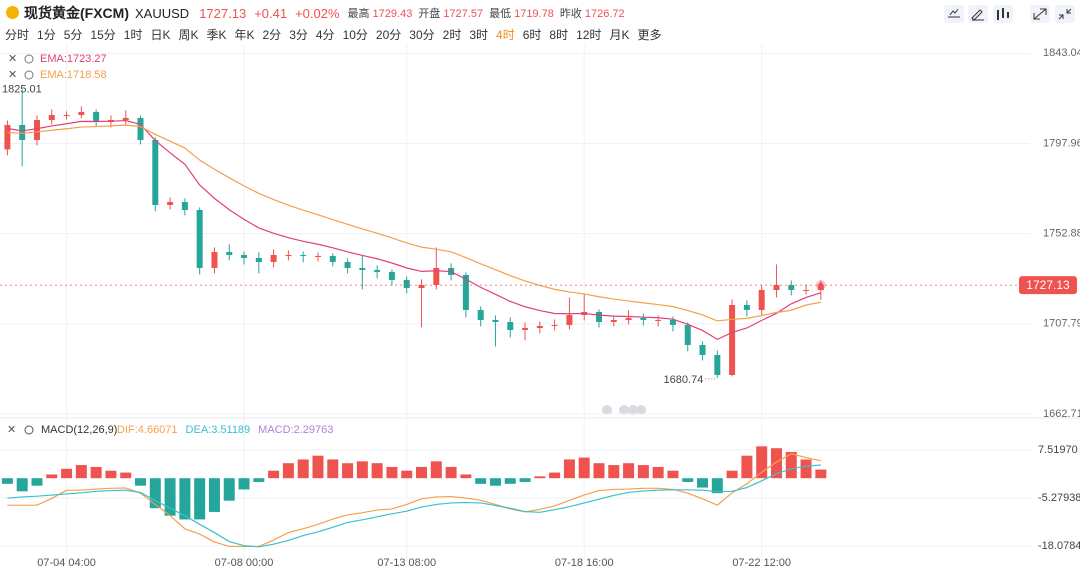  I want to click on stat-value: 1726.72, so click(604, 14).